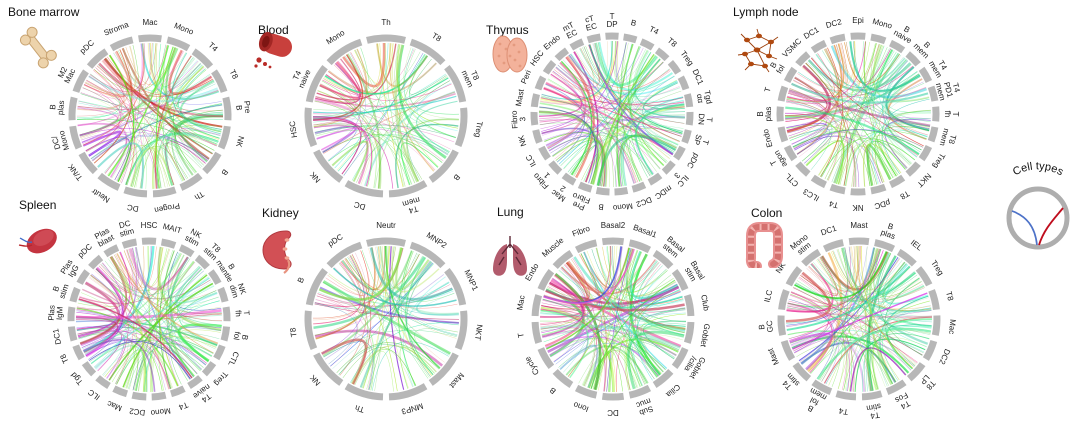 This screenshot has height=423, width=1080. Describe the element at coordinates (645, 406) in the screenshot. I see `segment-label: Submuc` at that location.